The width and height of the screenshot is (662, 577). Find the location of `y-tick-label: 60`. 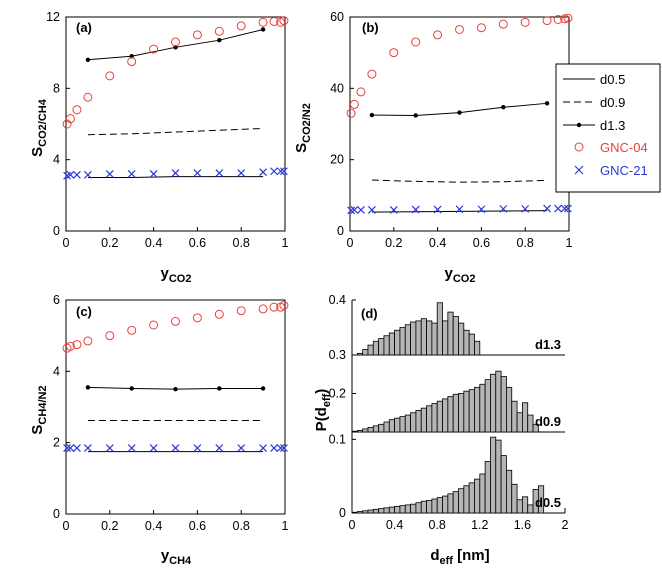

y-tick-label: 60 is located at coordinates (337, 17).